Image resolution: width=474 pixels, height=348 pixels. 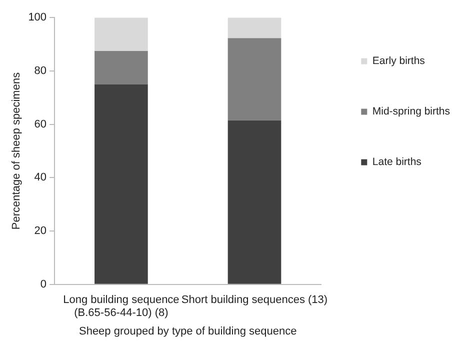 I want to click on x-tick-label: Short building sequences (13), so click(x=254, y=300).